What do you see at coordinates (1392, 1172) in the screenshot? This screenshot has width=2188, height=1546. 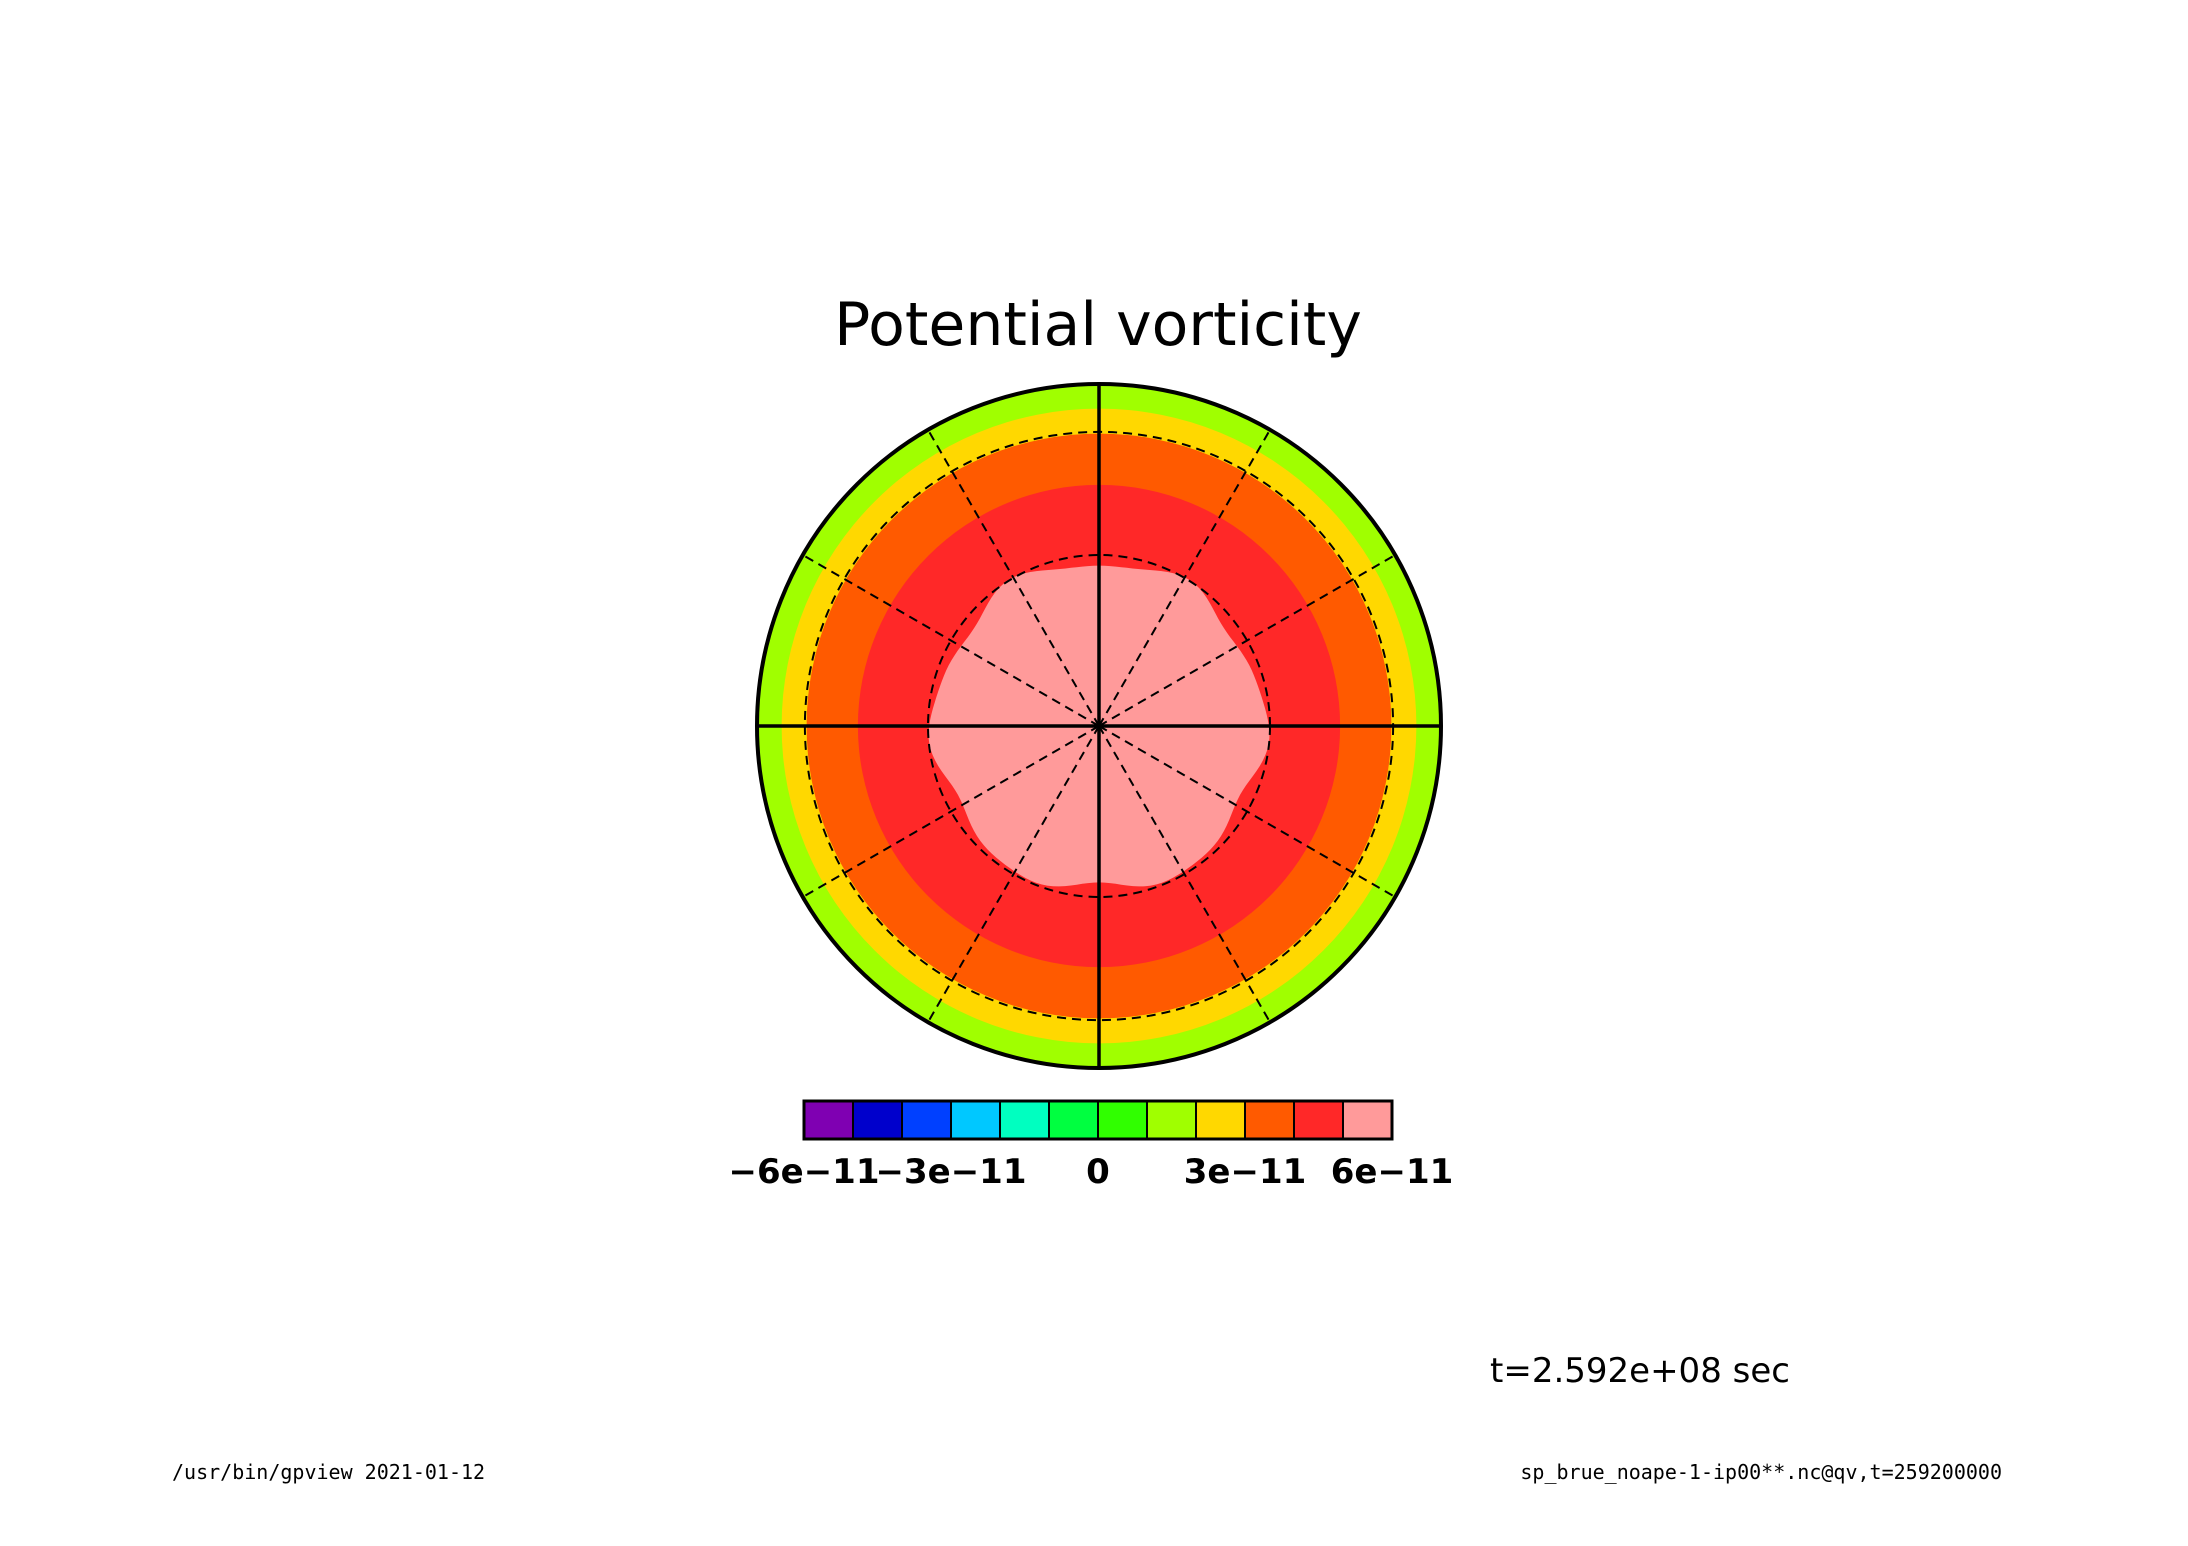 I see `colorbar-tick-4: 6e−11` at bounding box center [1392, 1172].